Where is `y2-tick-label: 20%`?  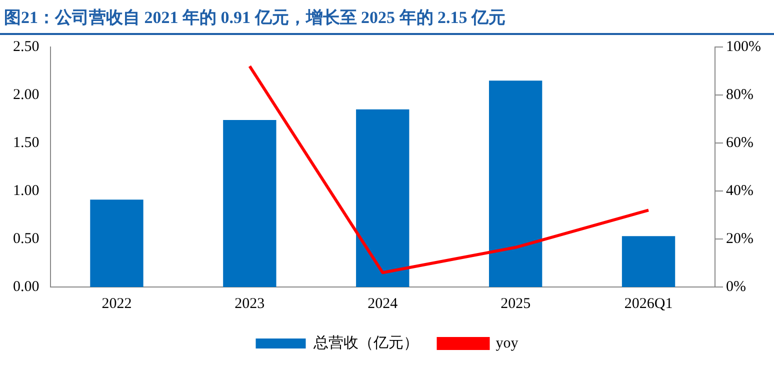
y2-tick-label: 20% is located at coordinates (740, 238).